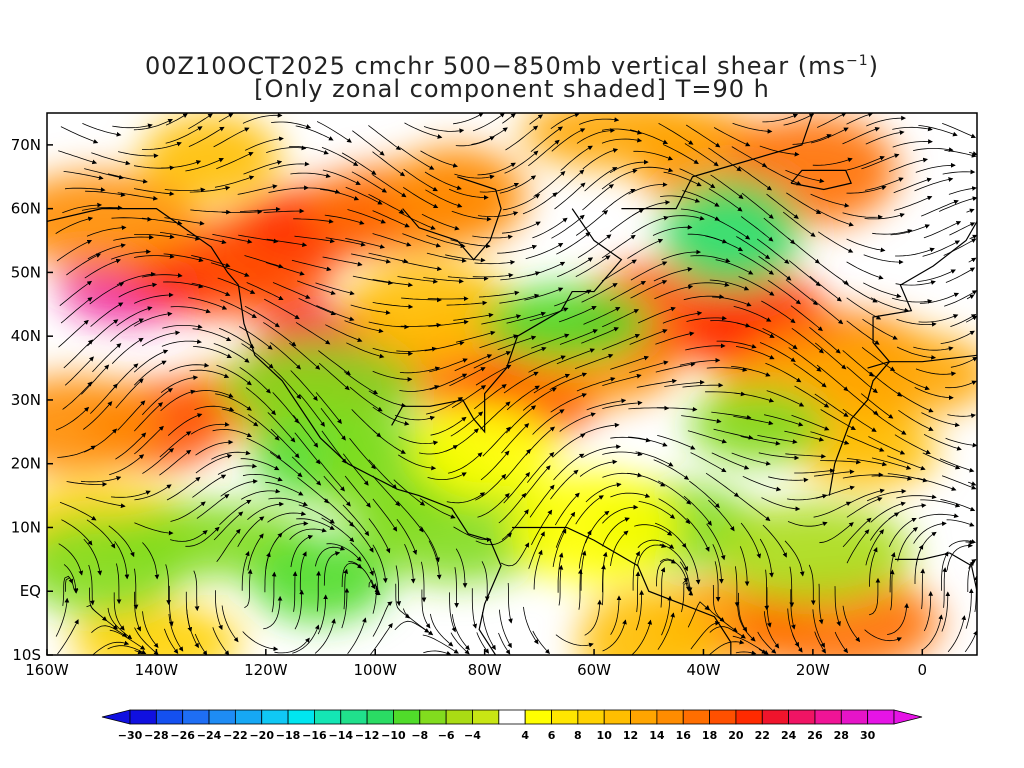 The height and width of the screenshot is (768, 1024). Describe the element at coordinates (605, 735) in the screenshot. I see `colorbar-label: 10` at that location.